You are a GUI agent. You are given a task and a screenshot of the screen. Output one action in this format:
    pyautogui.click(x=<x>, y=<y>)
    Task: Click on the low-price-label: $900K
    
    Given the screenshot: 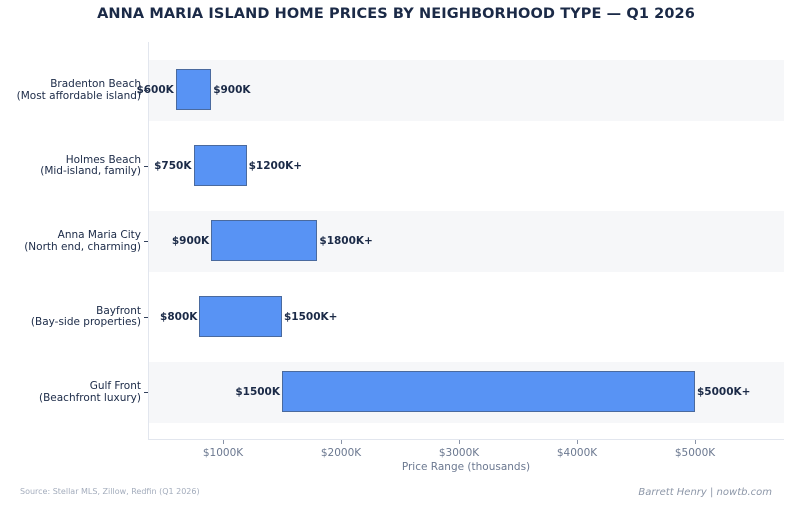 What is the action you would take?
    pyautogui.click(x=190, y=241)
    